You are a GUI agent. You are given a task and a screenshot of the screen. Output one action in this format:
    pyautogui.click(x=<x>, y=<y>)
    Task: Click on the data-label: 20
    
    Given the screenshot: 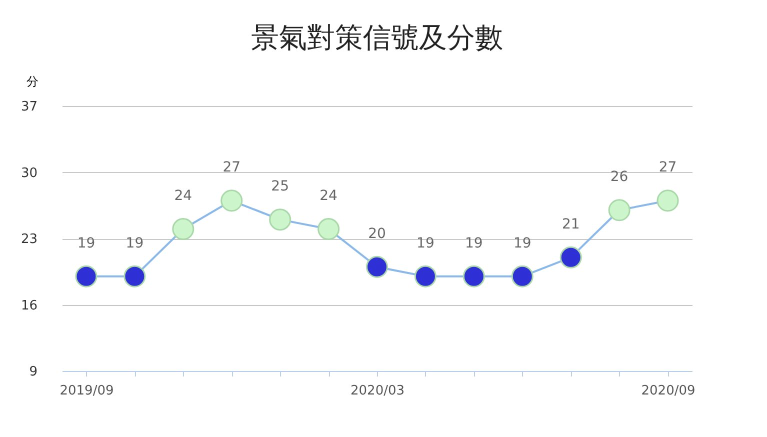 What is the action you would take?
    pyautogui.click(x=377, y=234)
    